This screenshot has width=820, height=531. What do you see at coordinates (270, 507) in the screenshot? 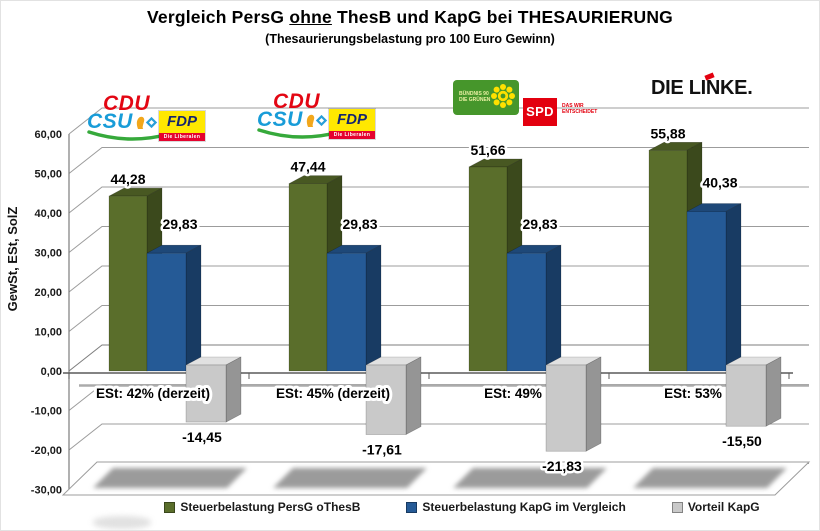
I see `legend-label: Steuerbelastung PersG oThesB` at bounding box center [270, 507].